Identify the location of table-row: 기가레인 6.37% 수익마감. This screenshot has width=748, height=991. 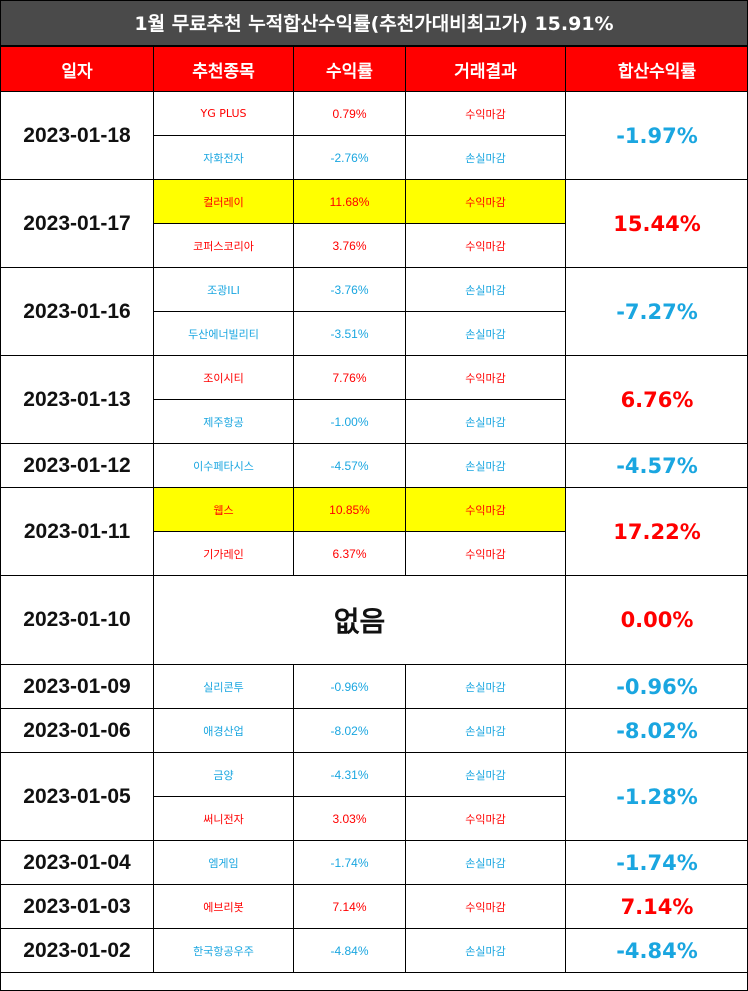
(374, 553).